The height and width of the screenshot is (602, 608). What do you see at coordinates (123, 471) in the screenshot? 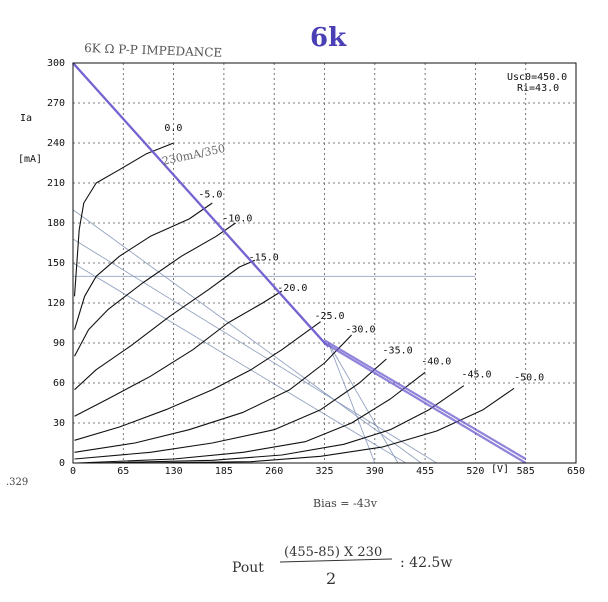
I see `x-tick-label: 65` at bounding box center [123, 471].